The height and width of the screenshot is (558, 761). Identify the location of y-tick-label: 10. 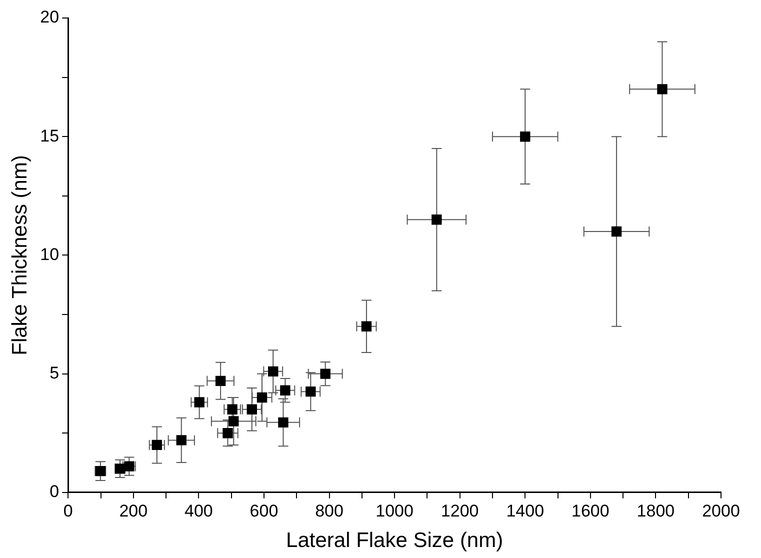
(50, 254).